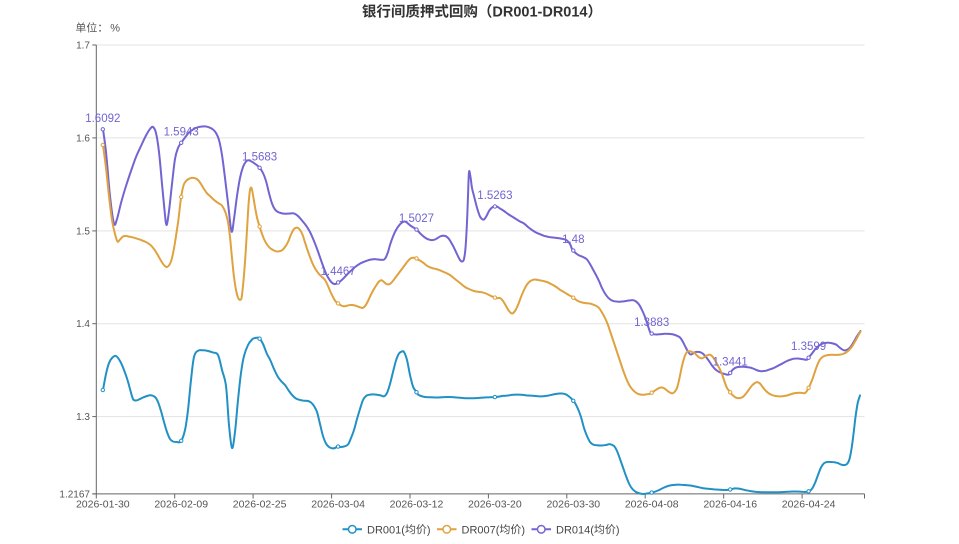  Describe the element at coordinates (573, 240) in the screenshot. I see `svg-text: 1.48` at that location.